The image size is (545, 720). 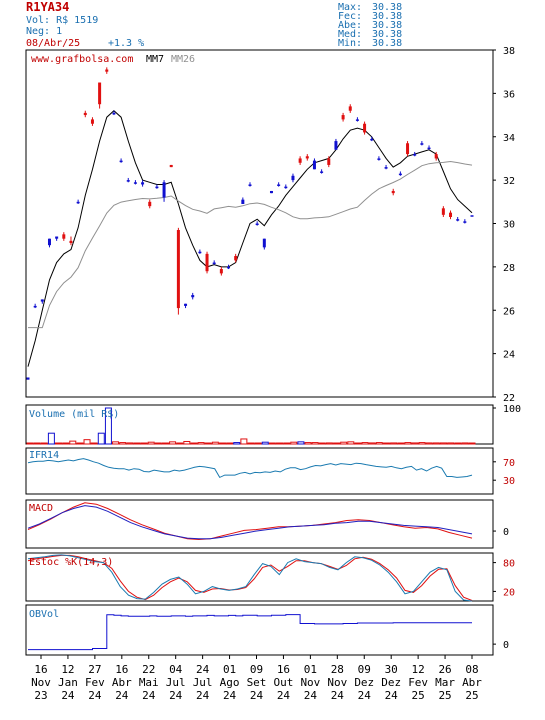 What do you see at coordinates (71, 562) in the screenshot?
I see `stochastic-label: Estoc %K(14,3)` at bounding box center [71, 562].